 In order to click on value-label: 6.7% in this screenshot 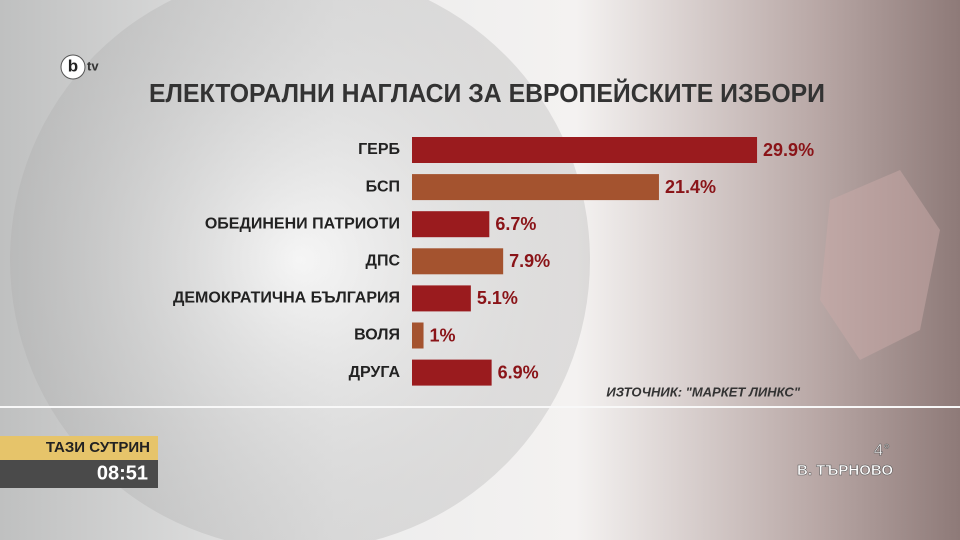, I will do `click(515, 224)`.